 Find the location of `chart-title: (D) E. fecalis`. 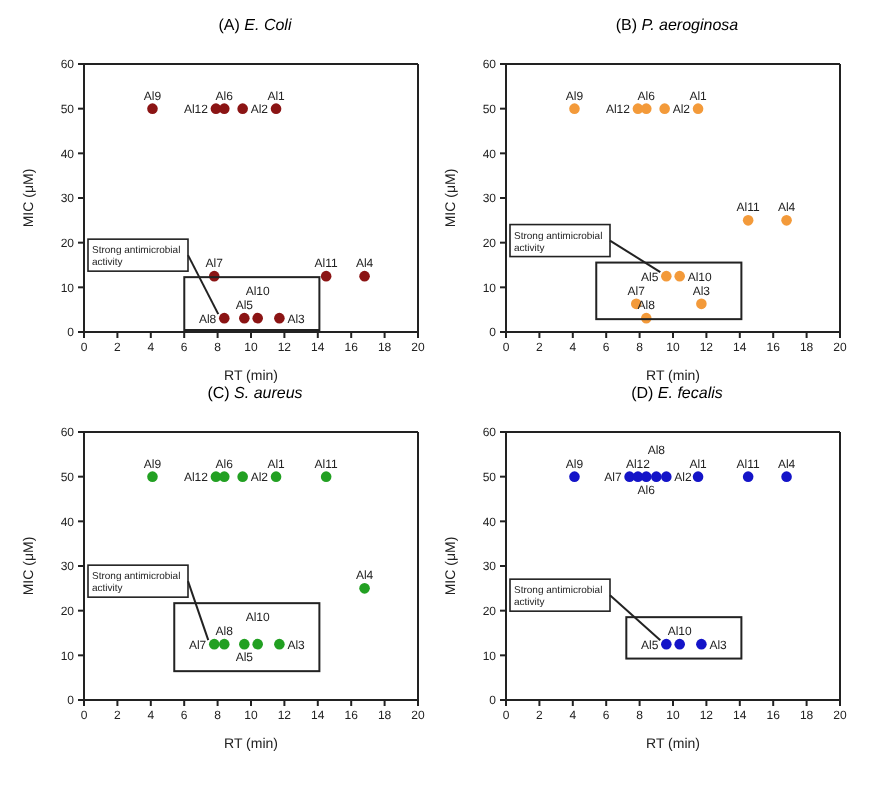

chart-title: (D) E. fecalis is located at coordinates (677, 395).